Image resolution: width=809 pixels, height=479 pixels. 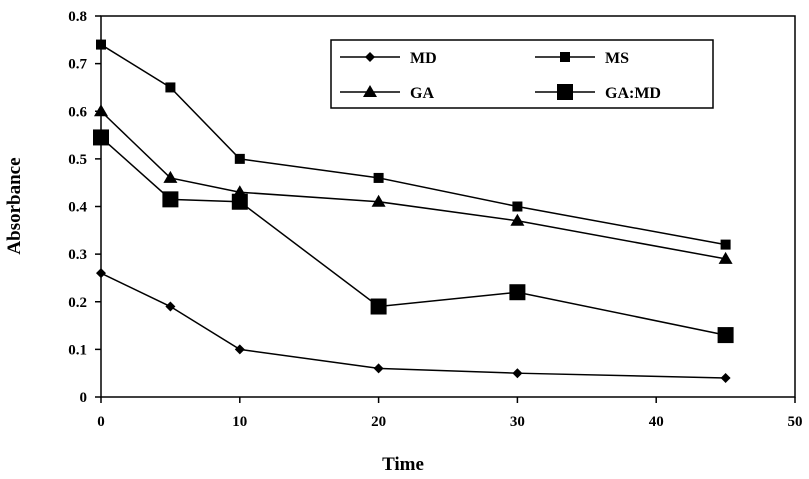 I want to click on legend-label: GA:MD, so click(x=633, y=93).